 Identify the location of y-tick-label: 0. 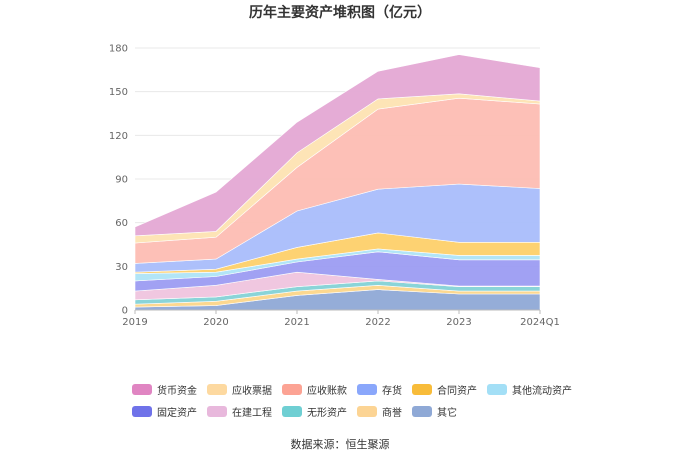
(125, 311).